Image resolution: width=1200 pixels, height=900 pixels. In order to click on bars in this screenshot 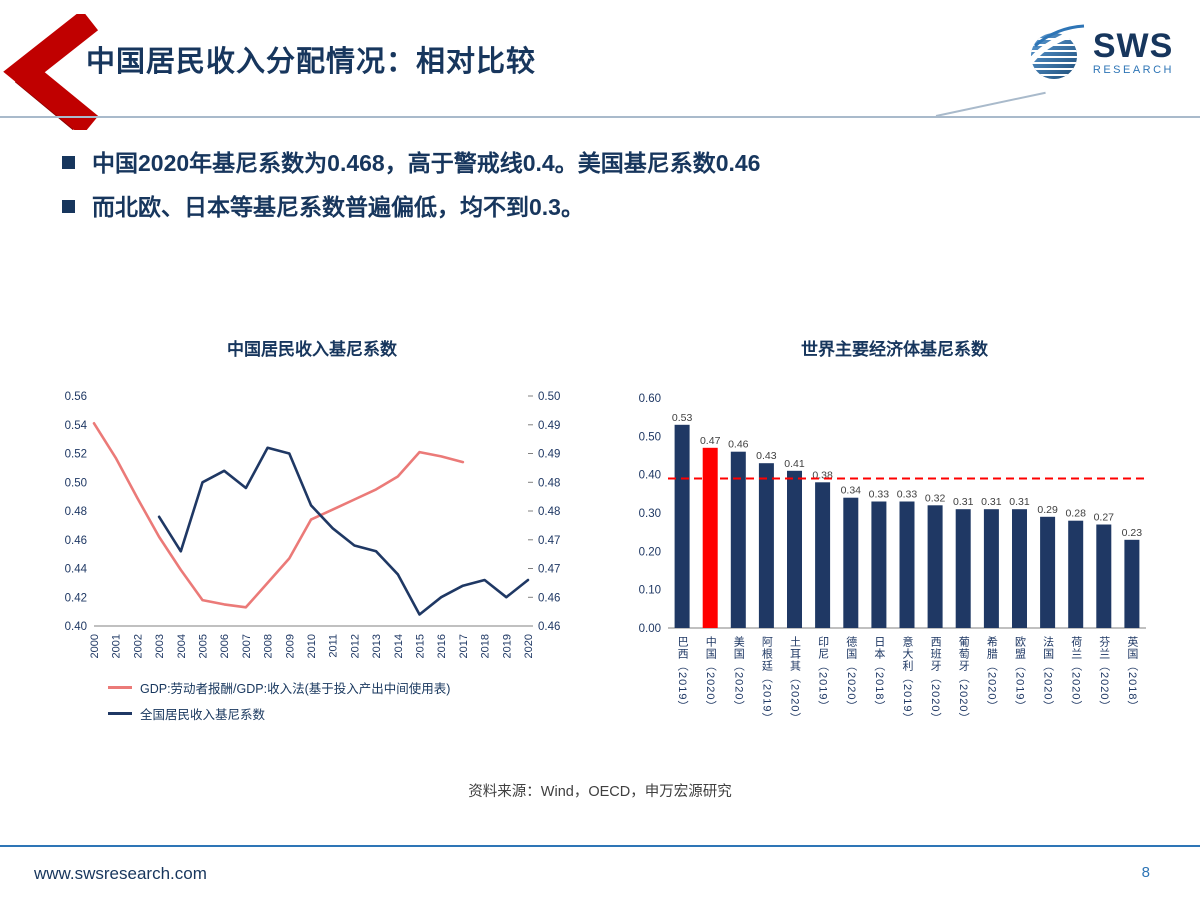, I will do `click(907, 526)`.